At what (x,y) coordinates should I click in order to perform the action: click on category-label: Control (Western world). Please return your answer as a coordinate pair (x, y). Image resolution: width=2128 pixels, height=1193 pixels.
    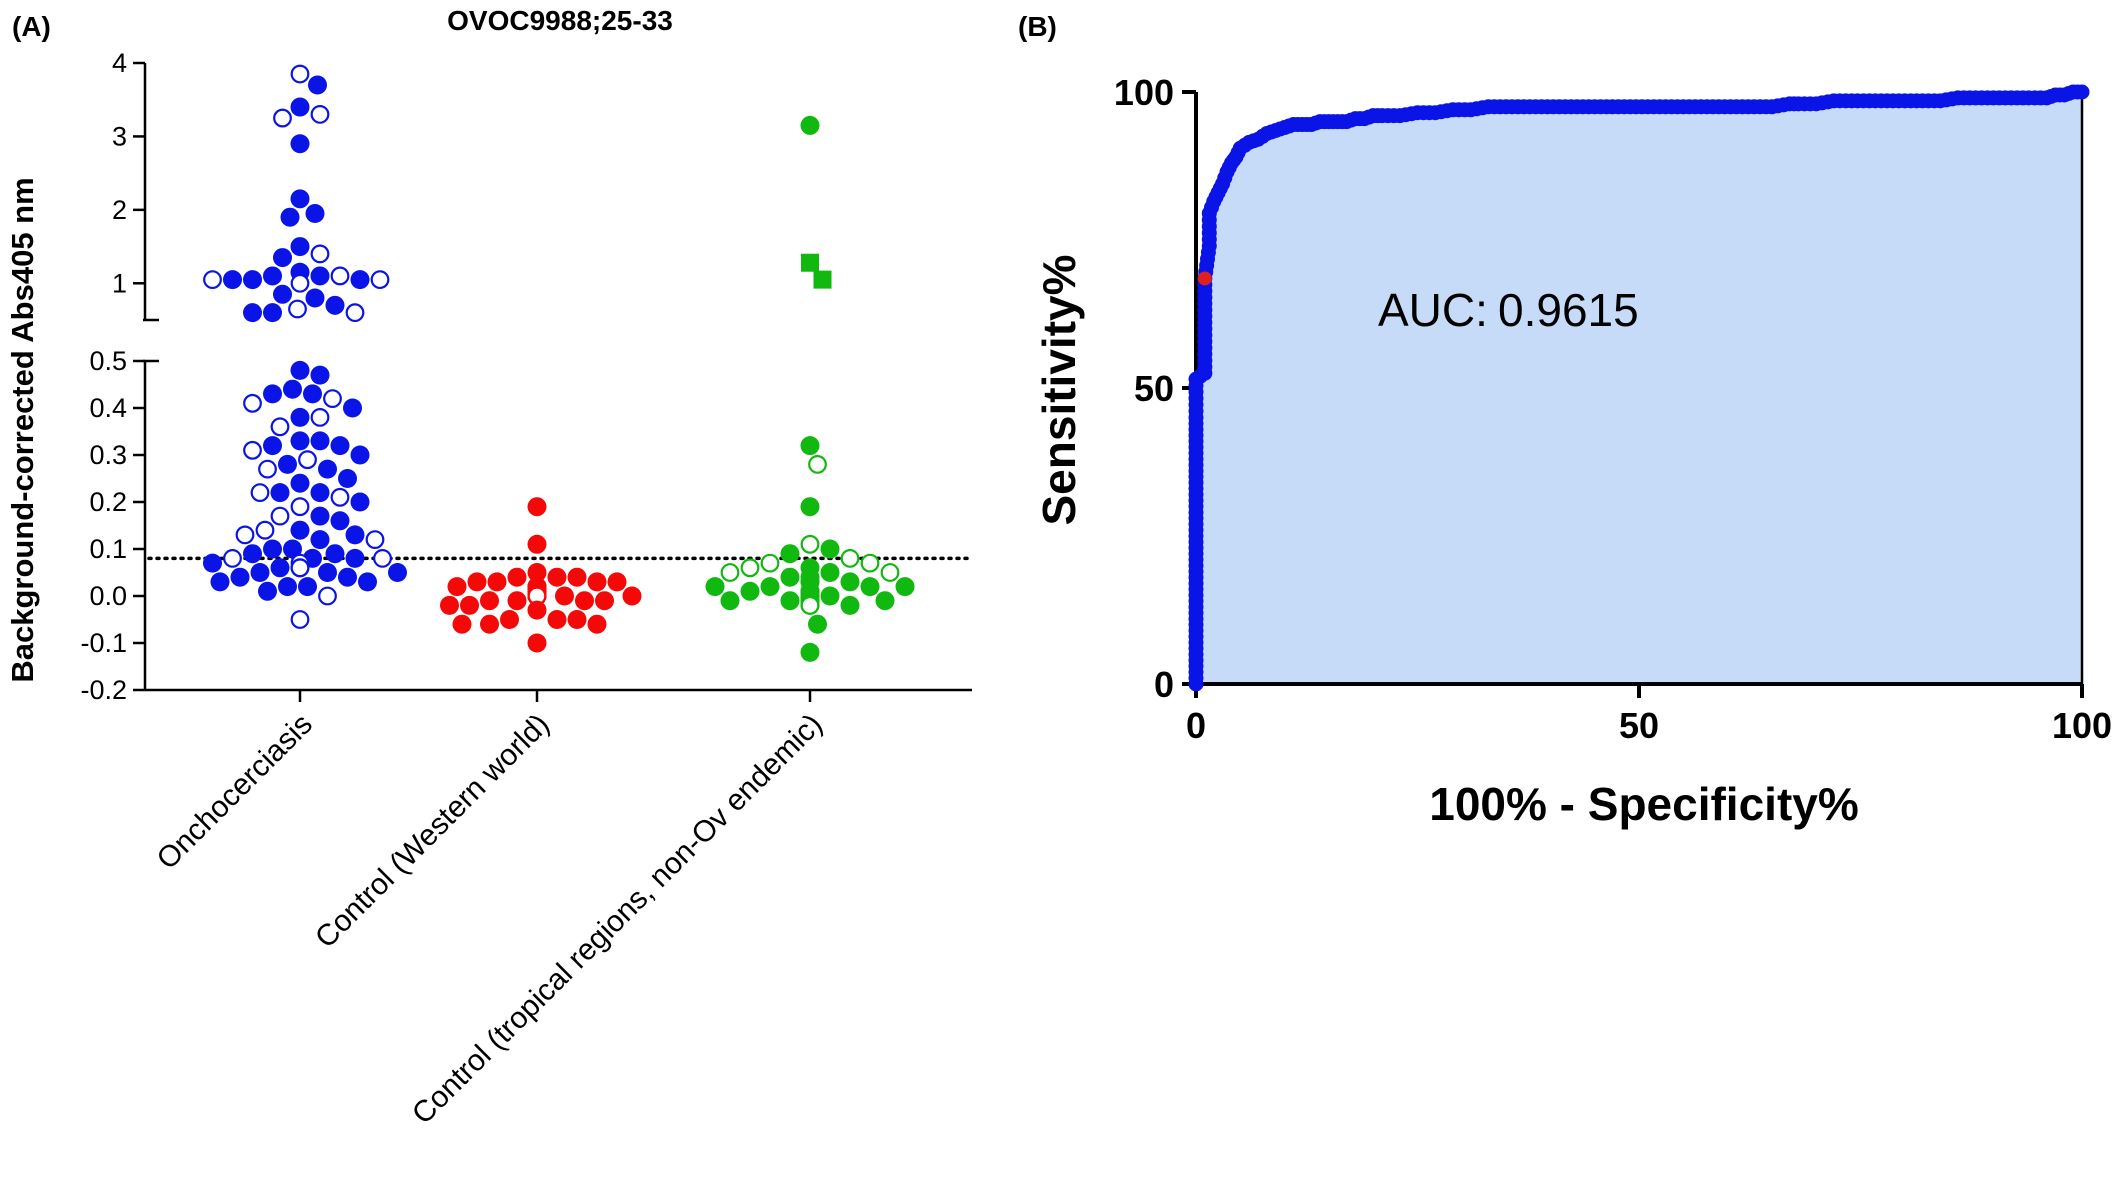
    Looking at the image, I should click on (432, 831).